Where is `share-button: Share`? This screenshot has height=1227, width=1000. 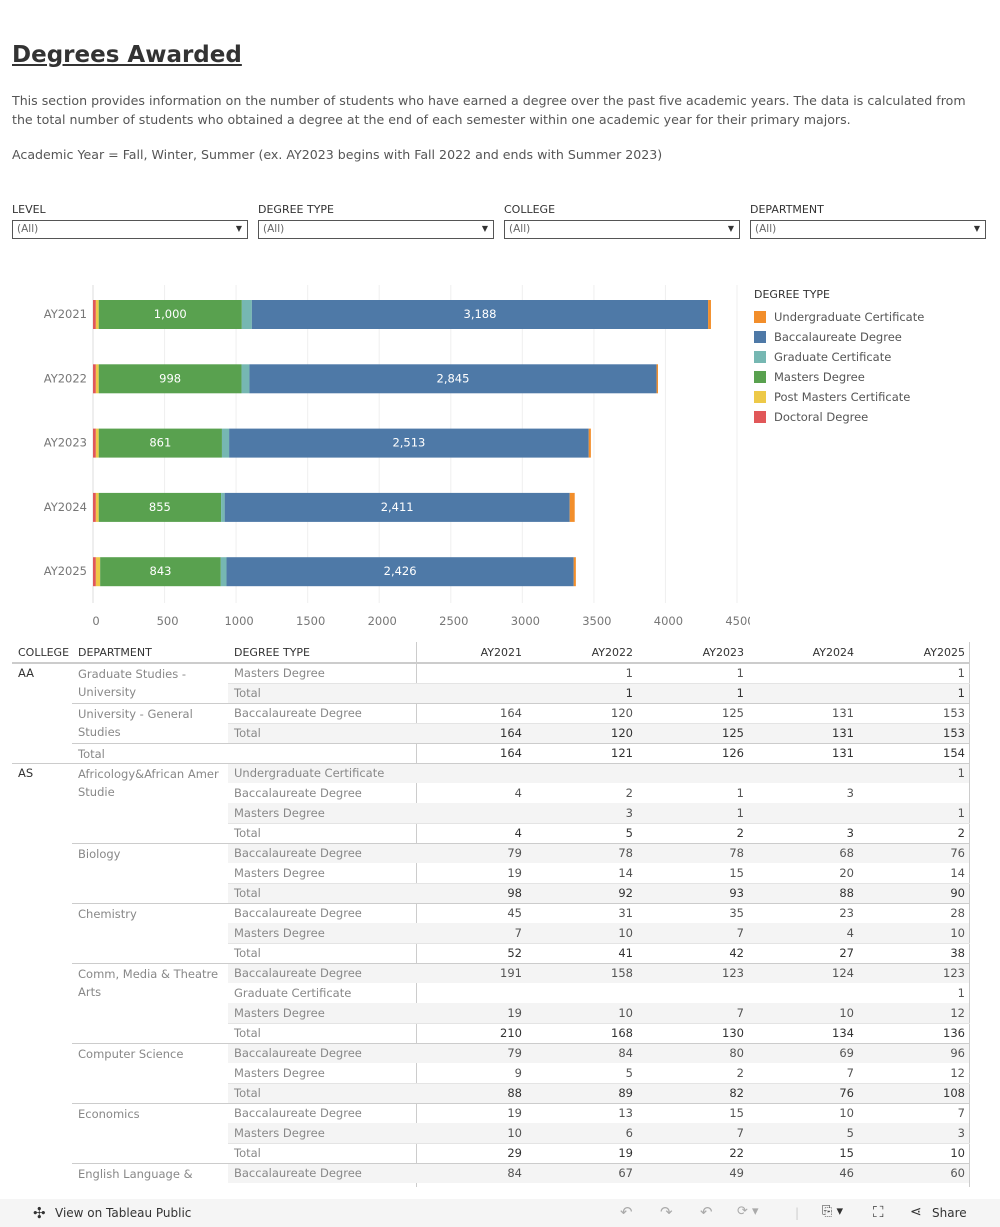 share-button: Share is located at coordinates (949, 1213).